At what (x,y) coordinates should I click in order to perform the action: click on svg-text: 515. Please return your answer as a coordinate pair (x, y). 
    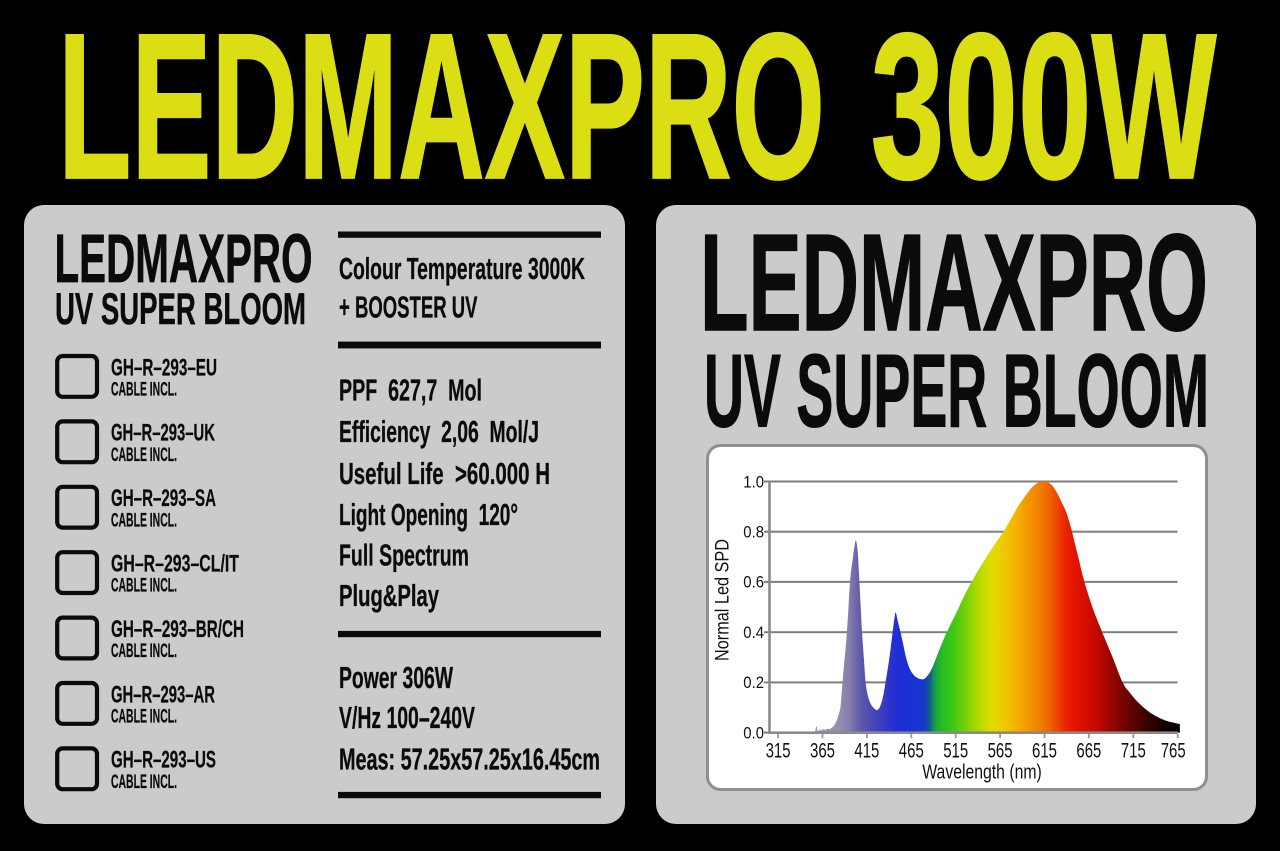
    Looking at the image, I should click on (955, 751).